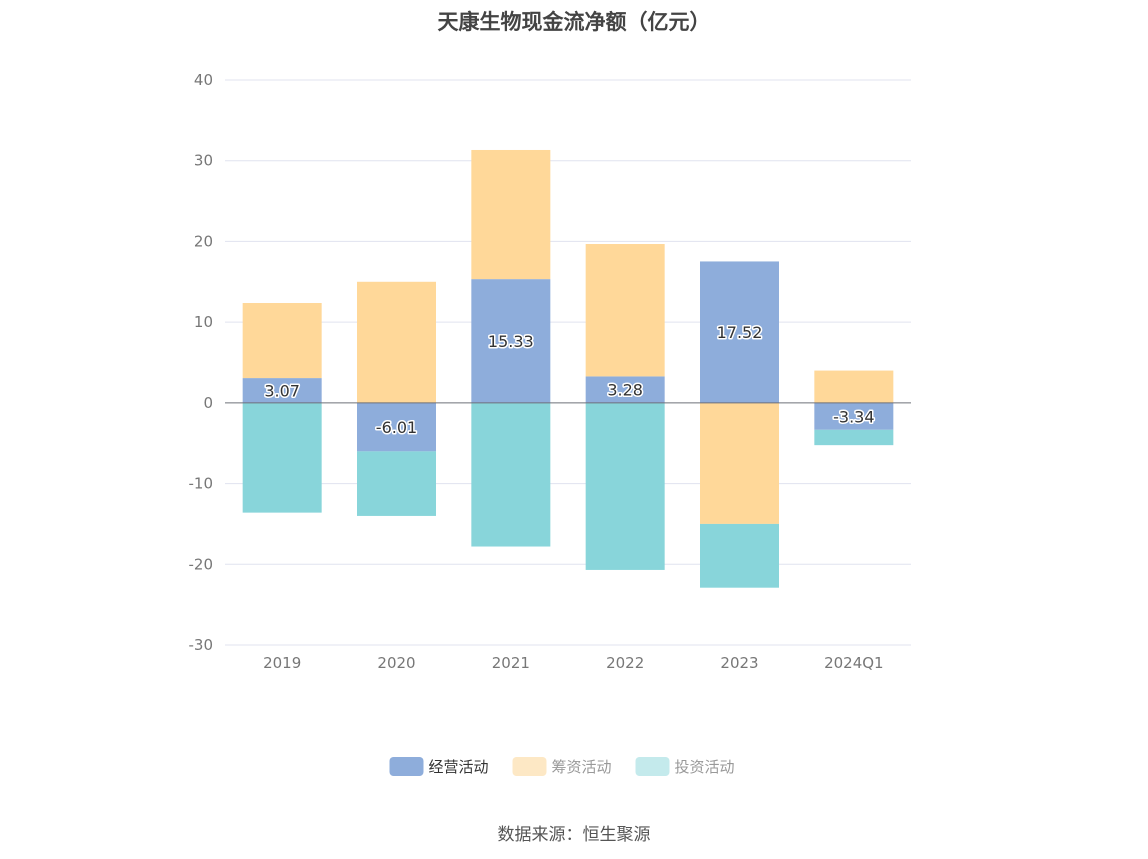 The height and width of the screenshot is (859, 1148). I want to click on chart-title: 天康生物现金流净额（亿元）, so click(574, 22).